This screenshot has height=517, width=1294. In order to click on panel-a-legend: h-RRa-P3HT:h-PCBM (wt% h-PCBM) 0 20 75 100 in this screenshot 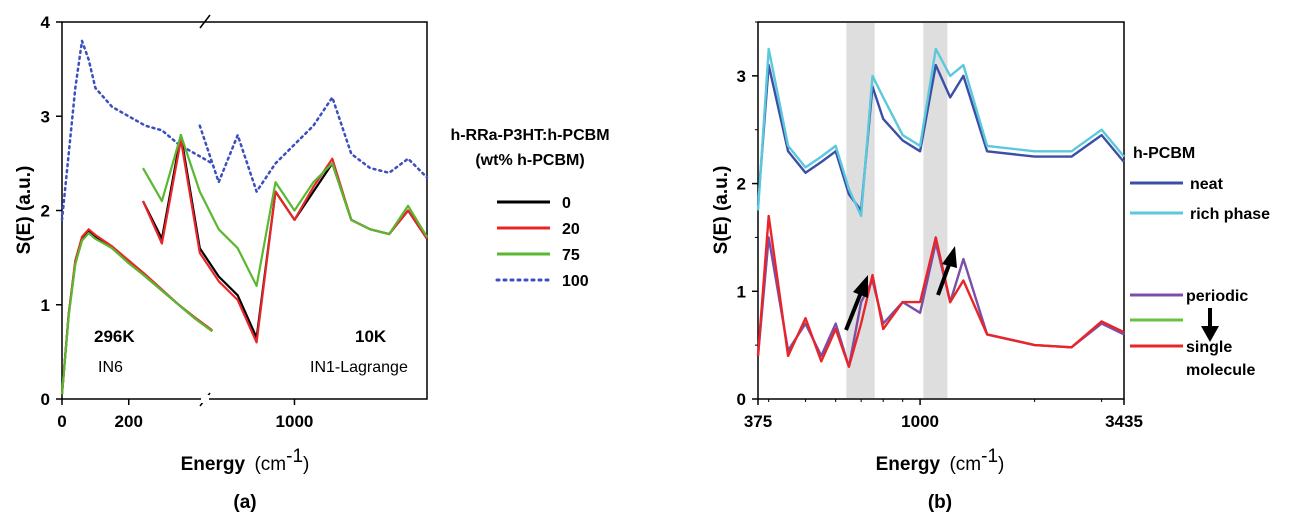, I will do `click(529, 208)`.